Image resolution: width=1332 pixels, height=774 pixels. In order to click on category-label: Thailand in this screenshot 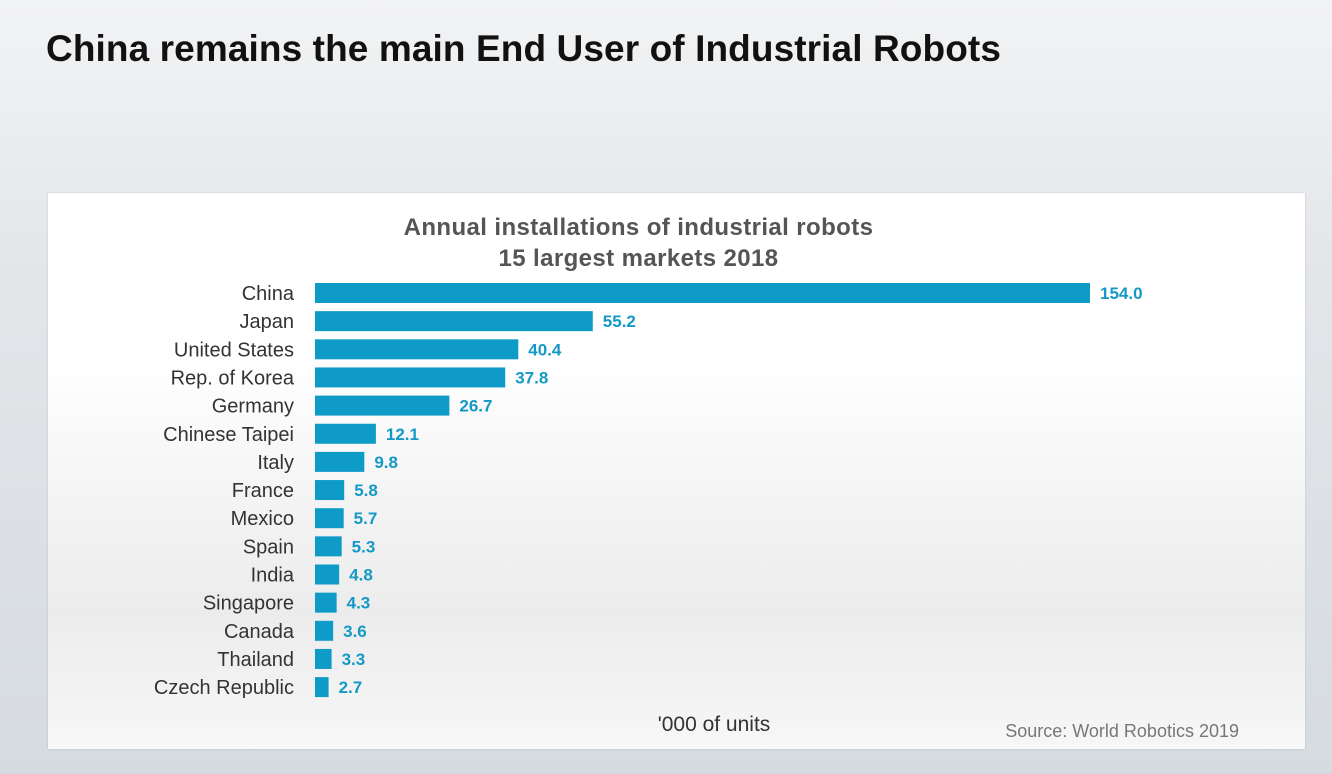, I will do `click(255, 660)`.